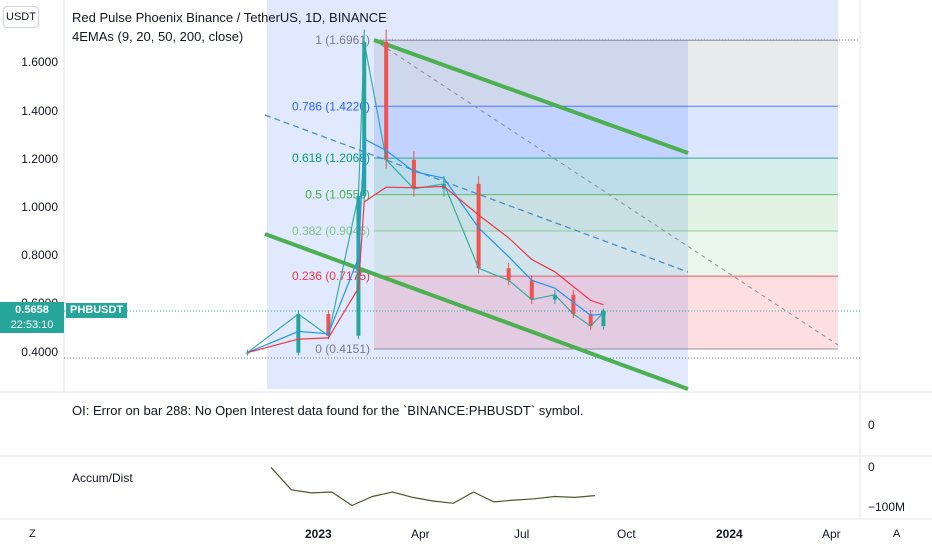  I want to click on price-tick: 0.8000, so click(39, 255).